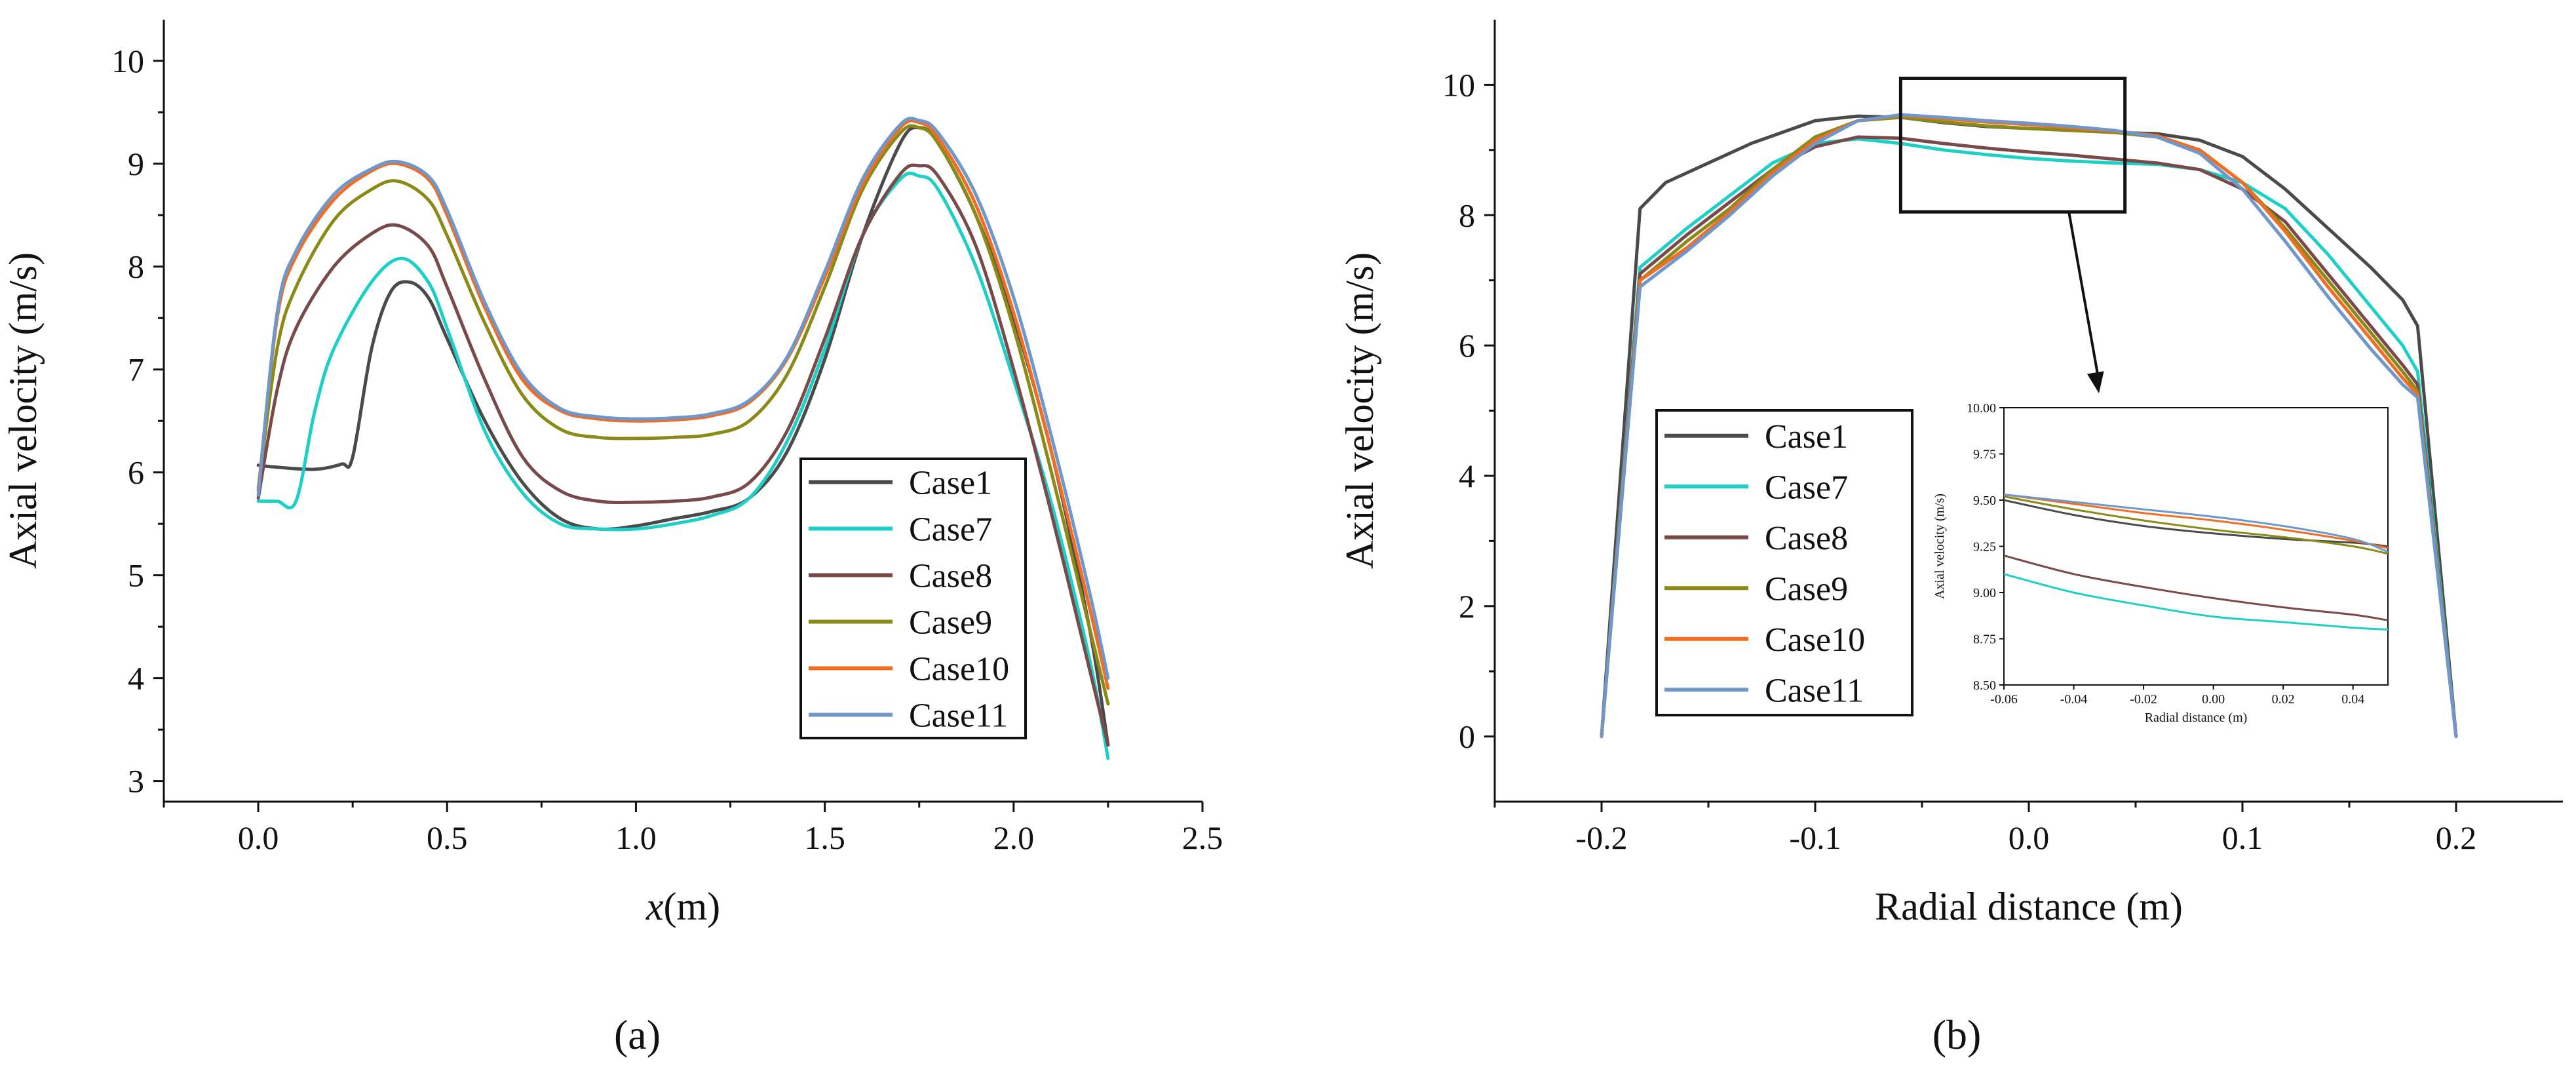 The image size is (2576, 1073). Describe the element at coordinates (2352, 699) in the screenshot. I see `inset-x-tick-label: 0.04` at that location.